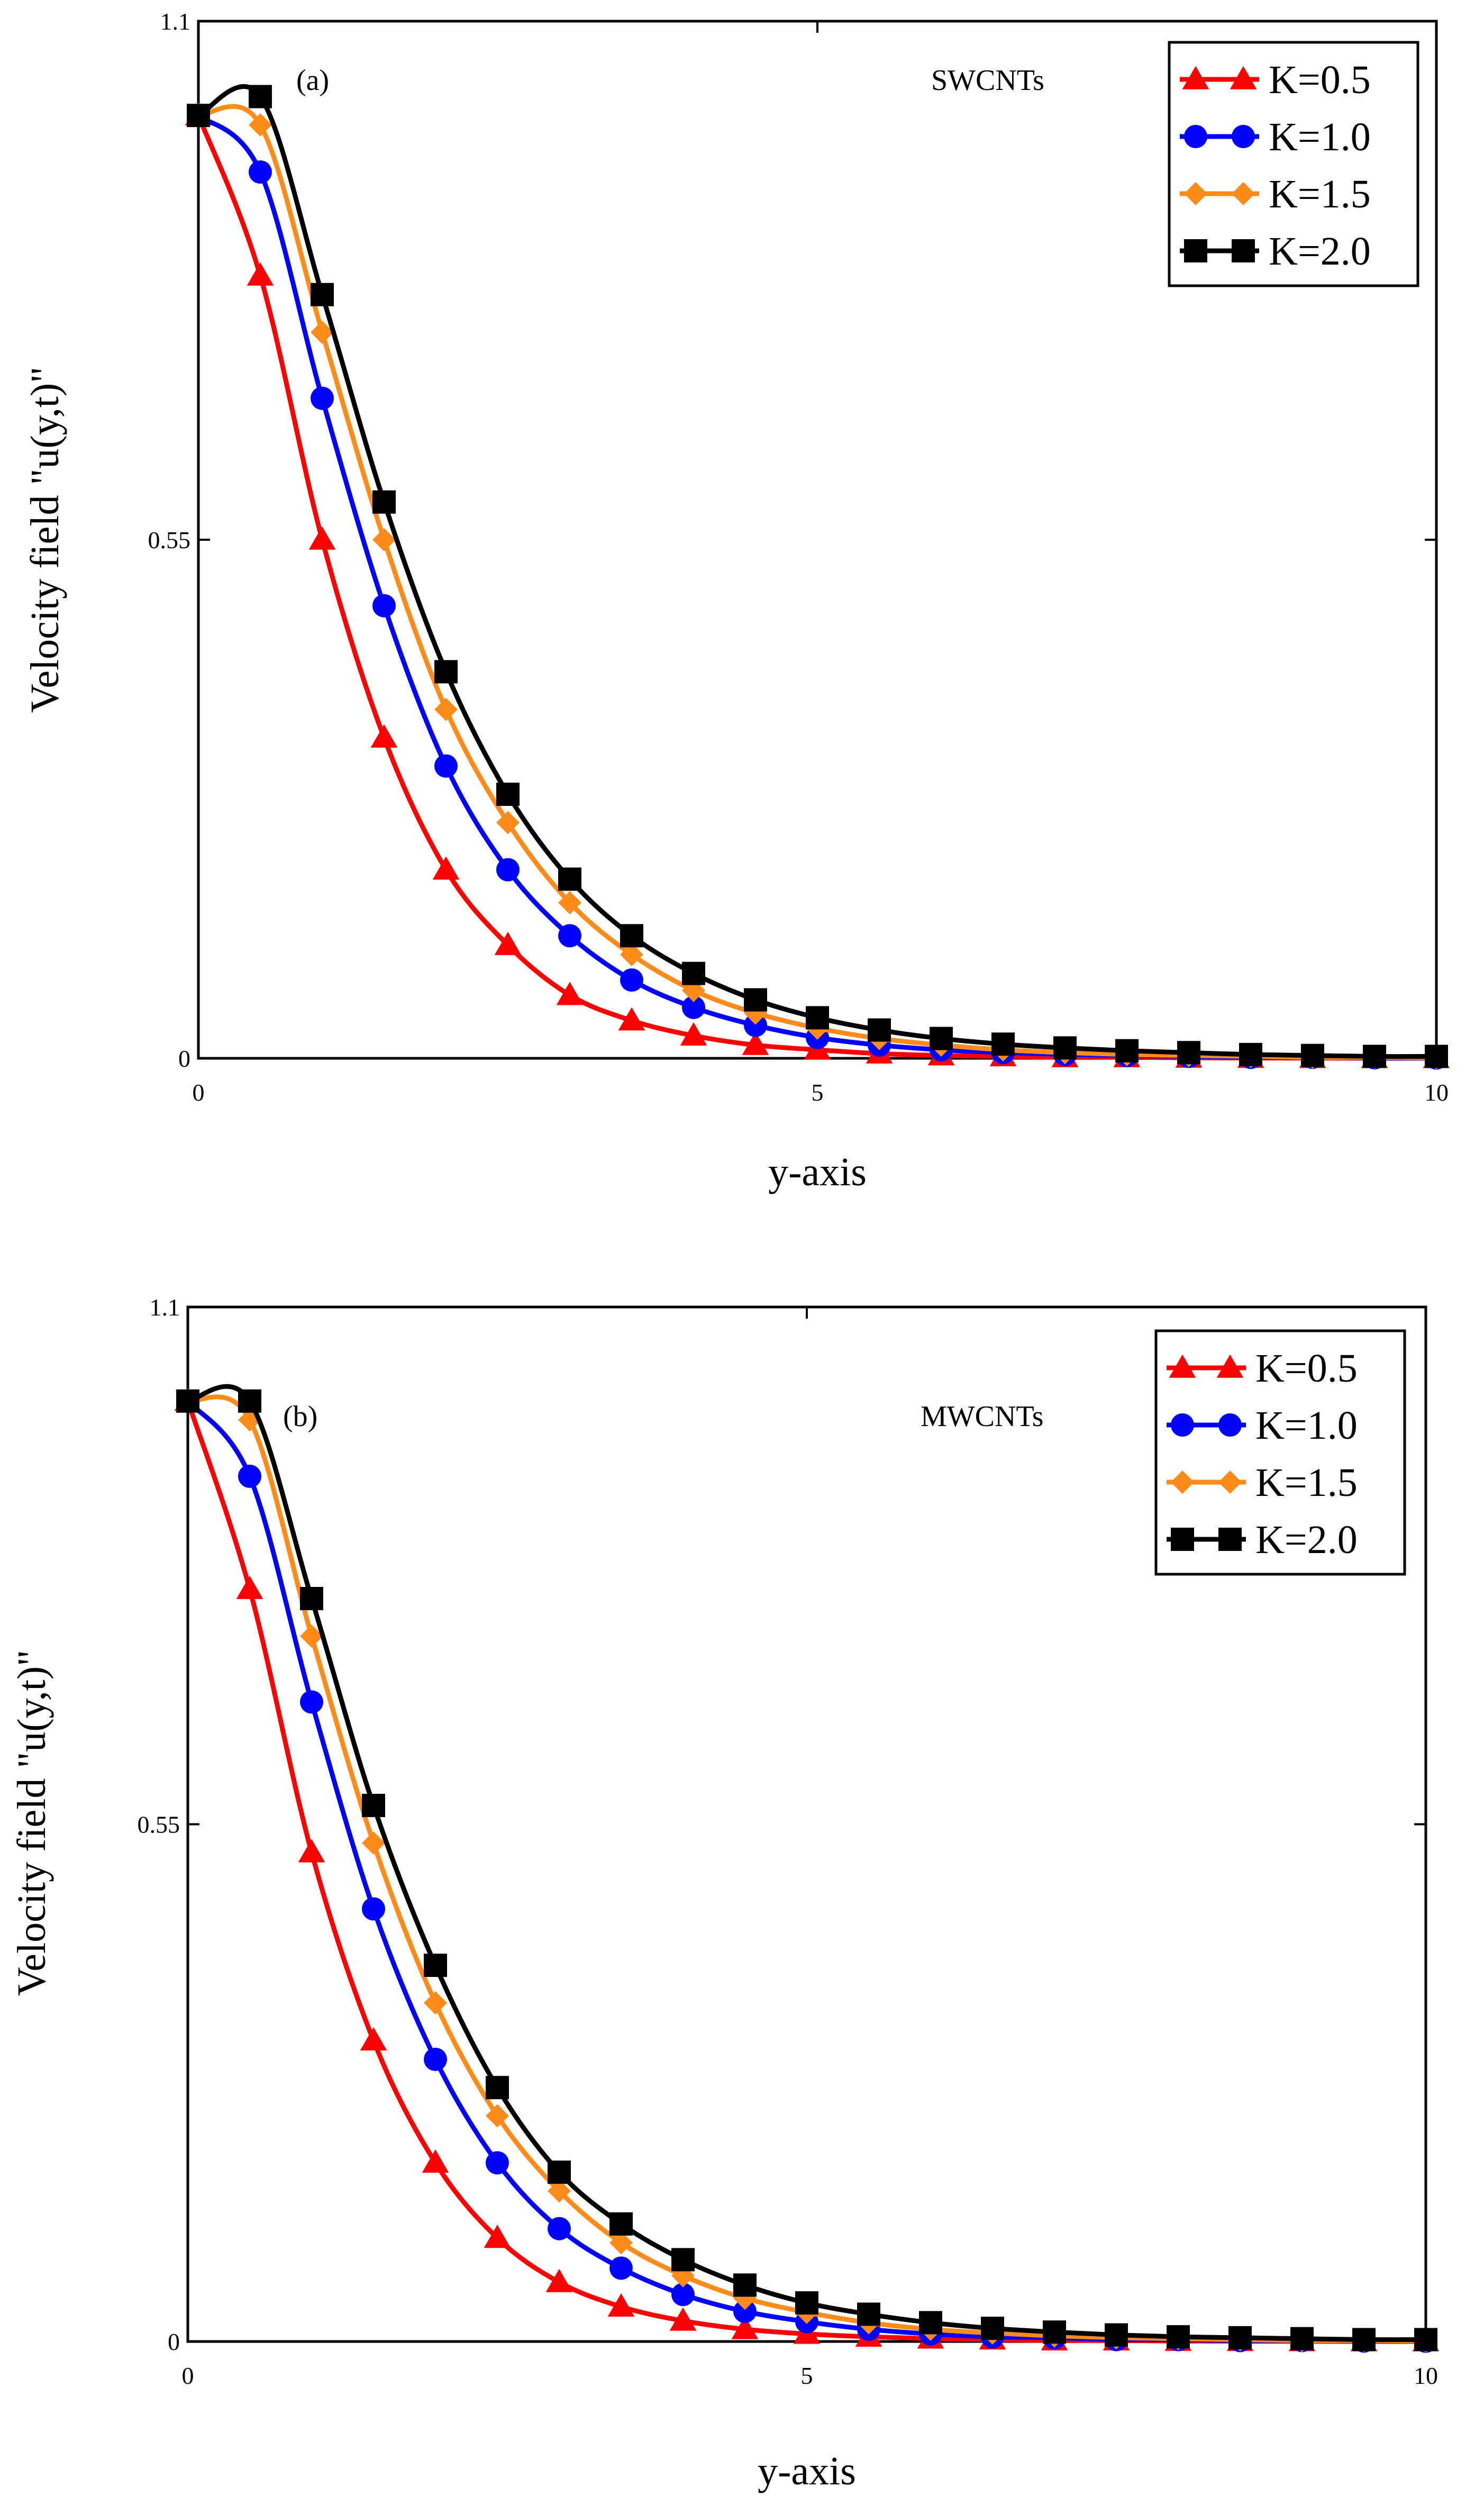 Image resolution: width=1484 pixels, height=2514 pixels. I want to click on y-axis-title: Velocity field "u(y,t)", so click(32, 1823).